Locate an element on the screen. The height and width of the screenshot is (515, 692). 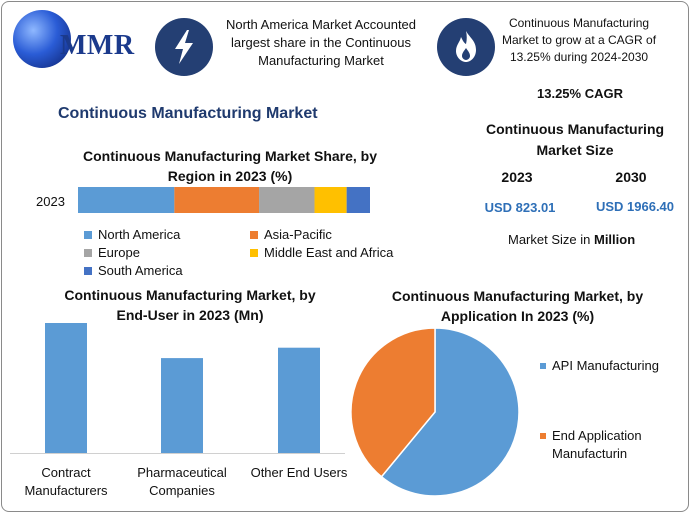
legend-item-north-america: North America is located at coordinates (132, 234).